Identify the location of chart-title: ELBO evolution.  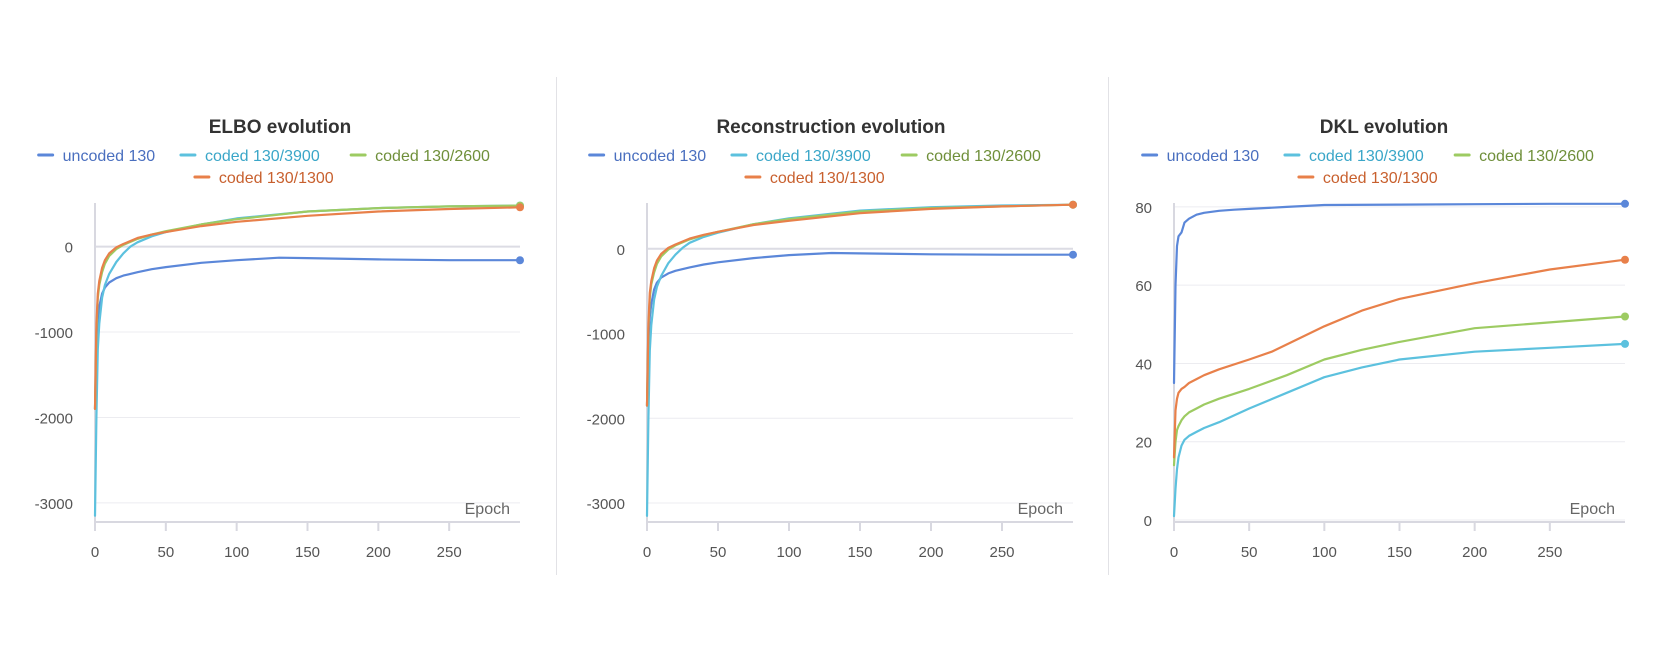
(280, 127).